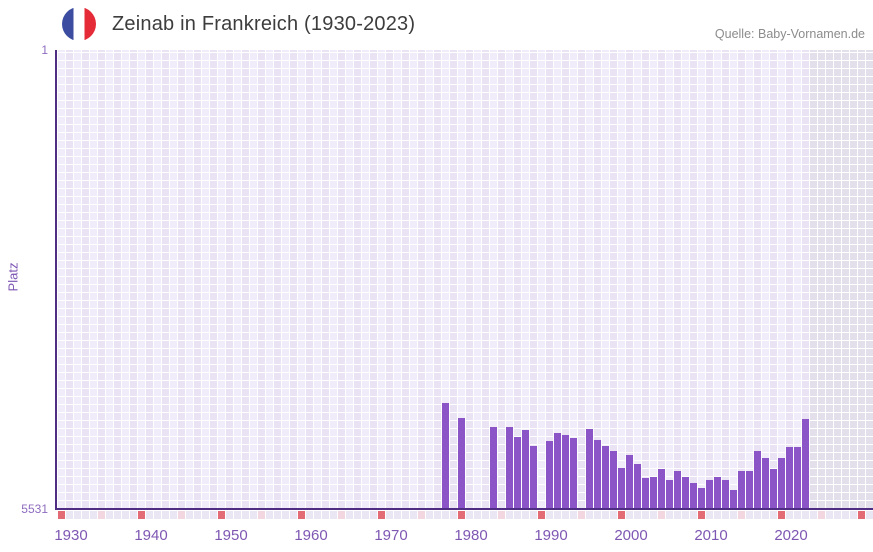  I want to click on bar-1986, so click(509, 468).